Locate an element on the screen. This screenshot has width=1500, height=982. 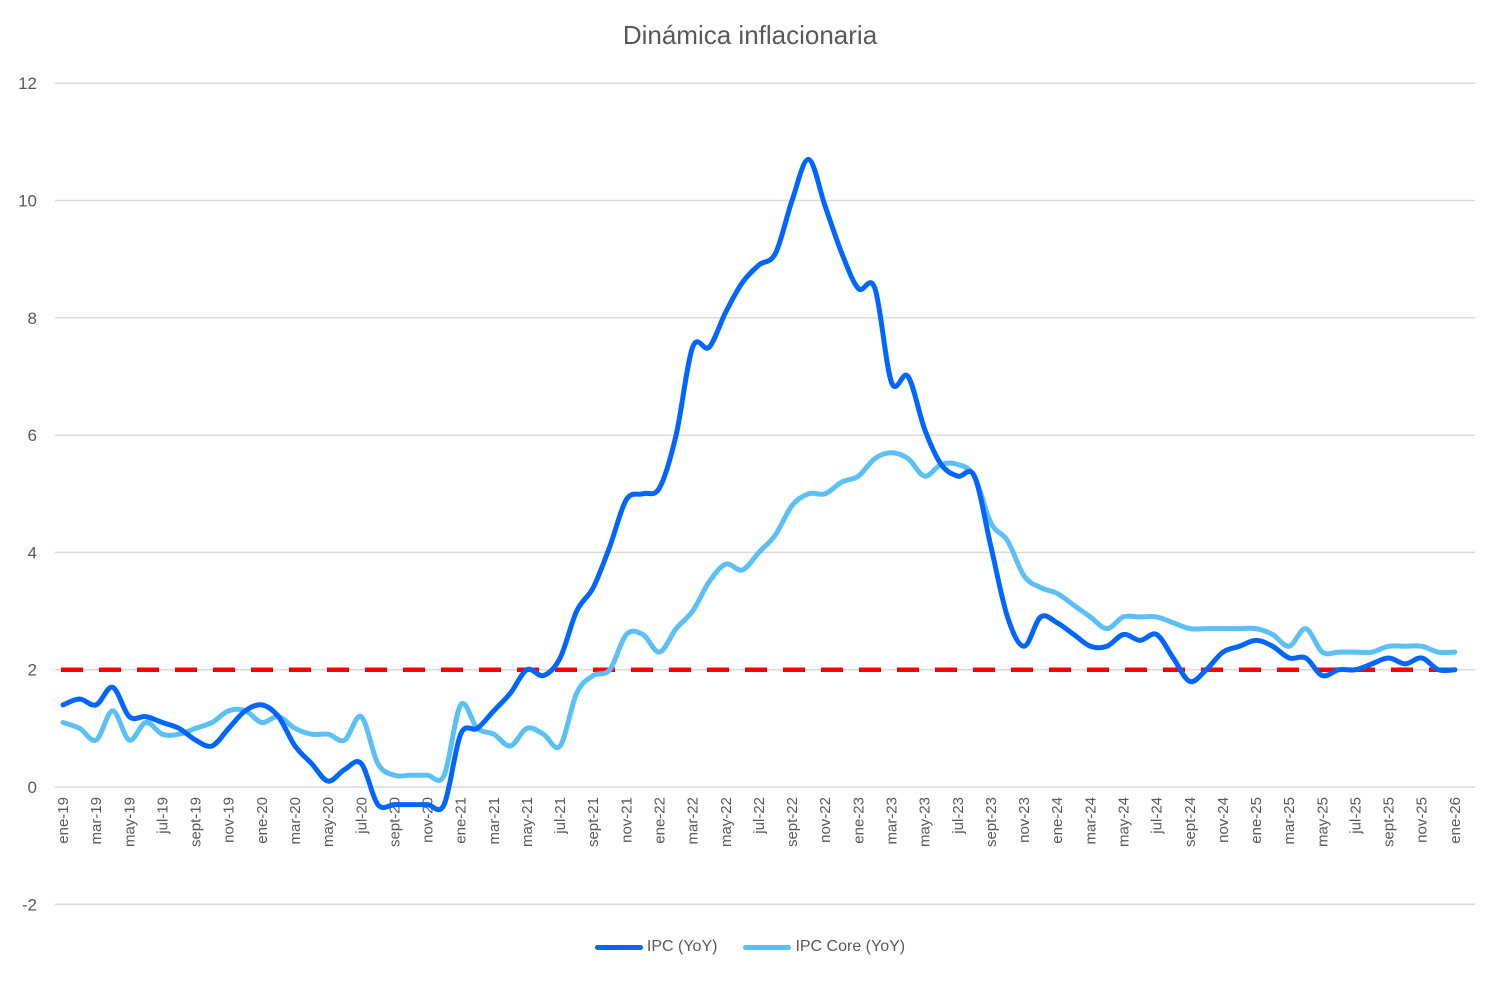
y-tick-label: 4 is located at coordinates (32, 552).